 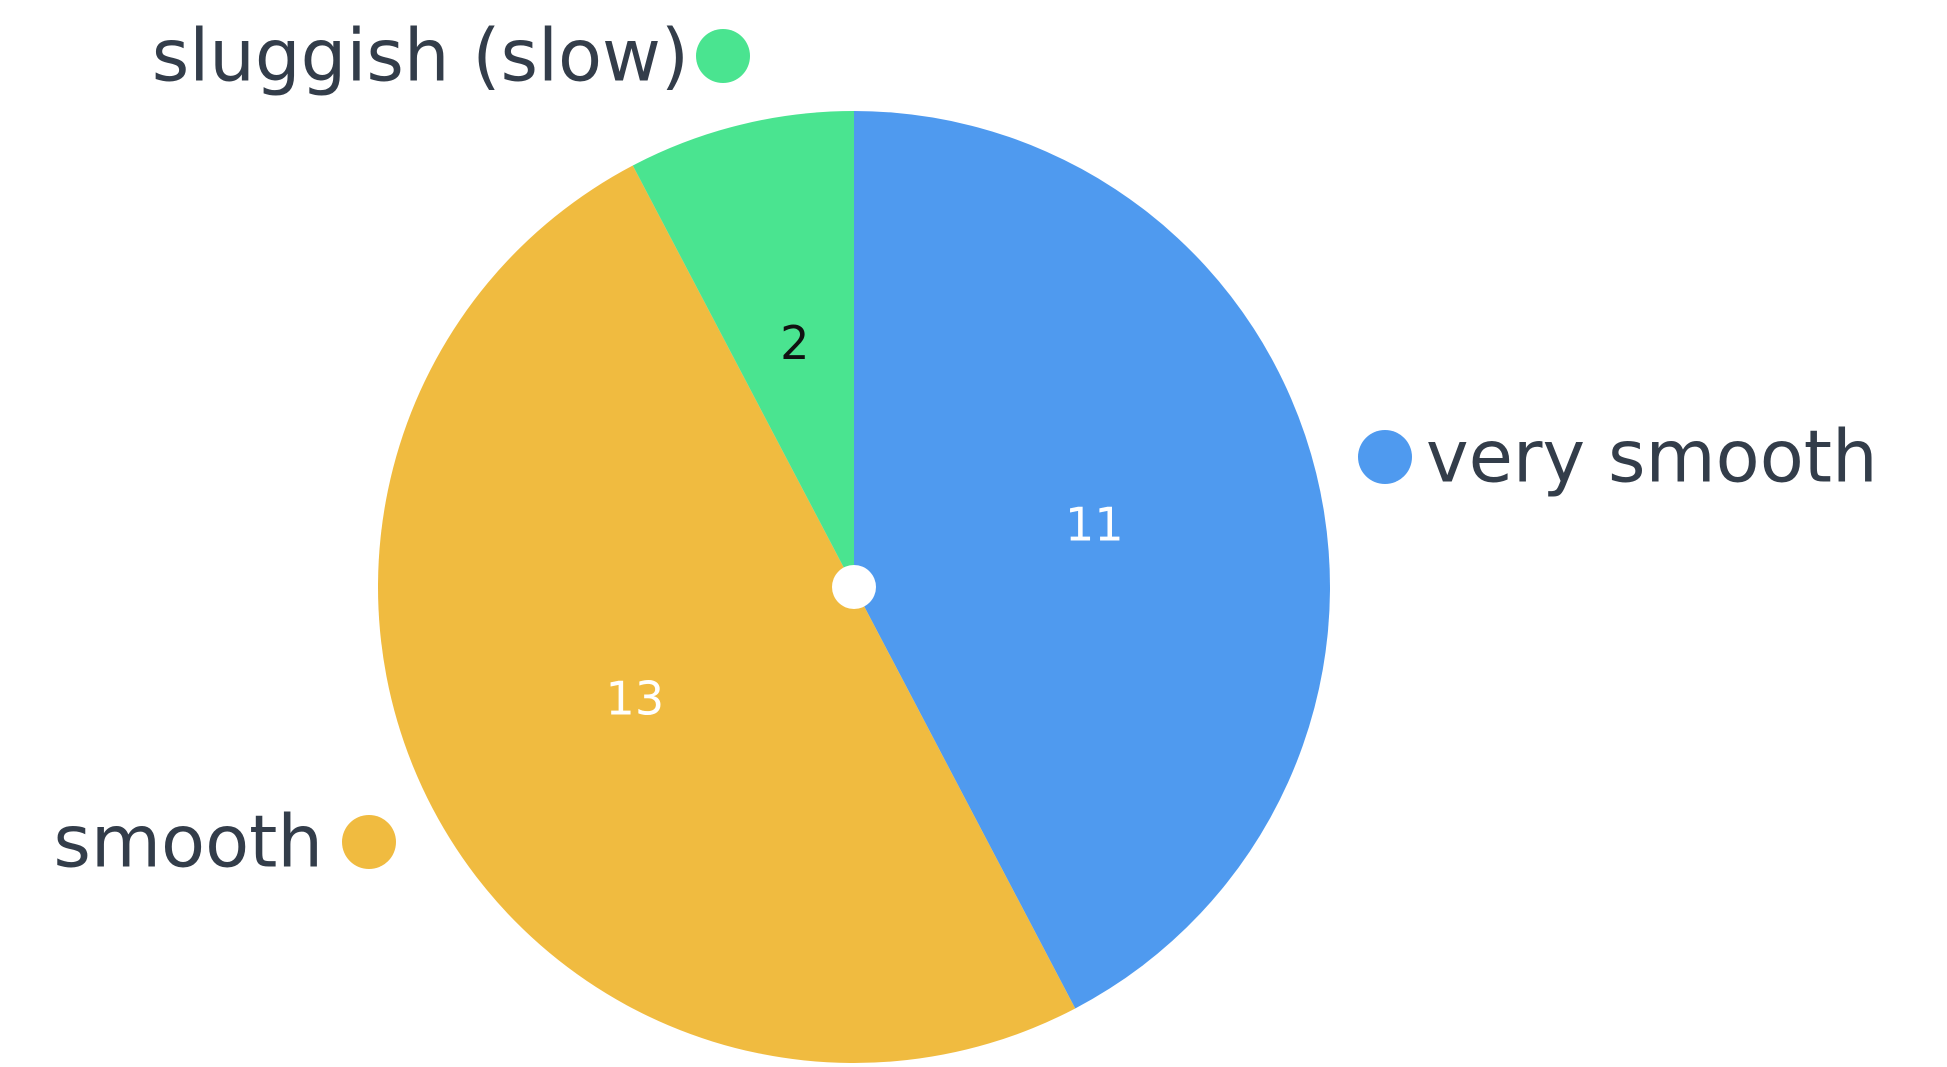 I want to click on category-label: smooth, so click(x=188, y=842).